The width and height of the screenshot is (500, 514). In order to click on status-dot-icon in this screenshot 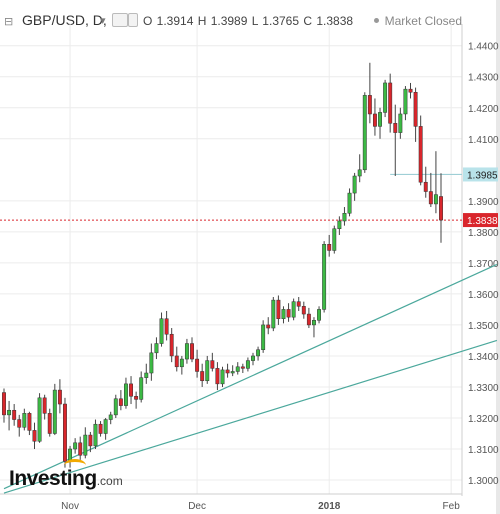, I will do `click(376, 20)`.